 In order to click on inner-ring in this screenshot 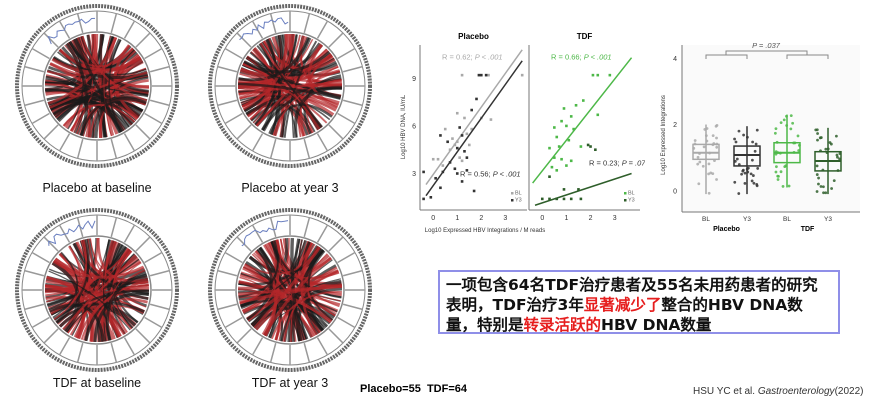, I will do `click(290, 86)`.